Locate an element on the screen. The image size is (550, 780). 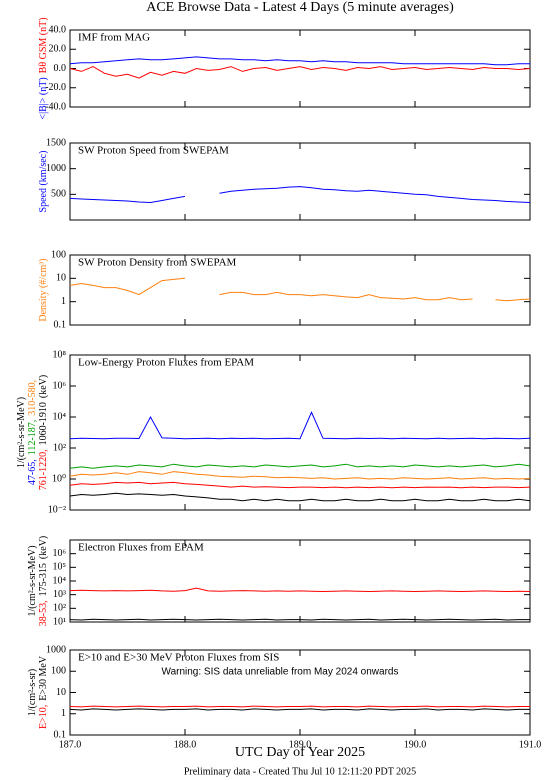
y-axis-label: E>10, E>30 MeV is located at coordinates (43, 692).